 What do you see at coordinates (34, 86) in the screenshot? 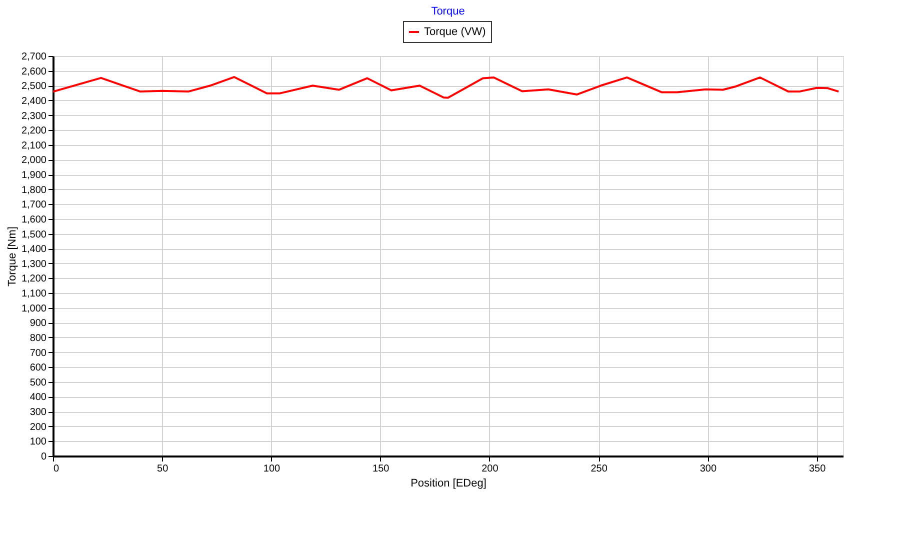
I see `y-tick-label: 2,500` at bounding box center [34, 86].